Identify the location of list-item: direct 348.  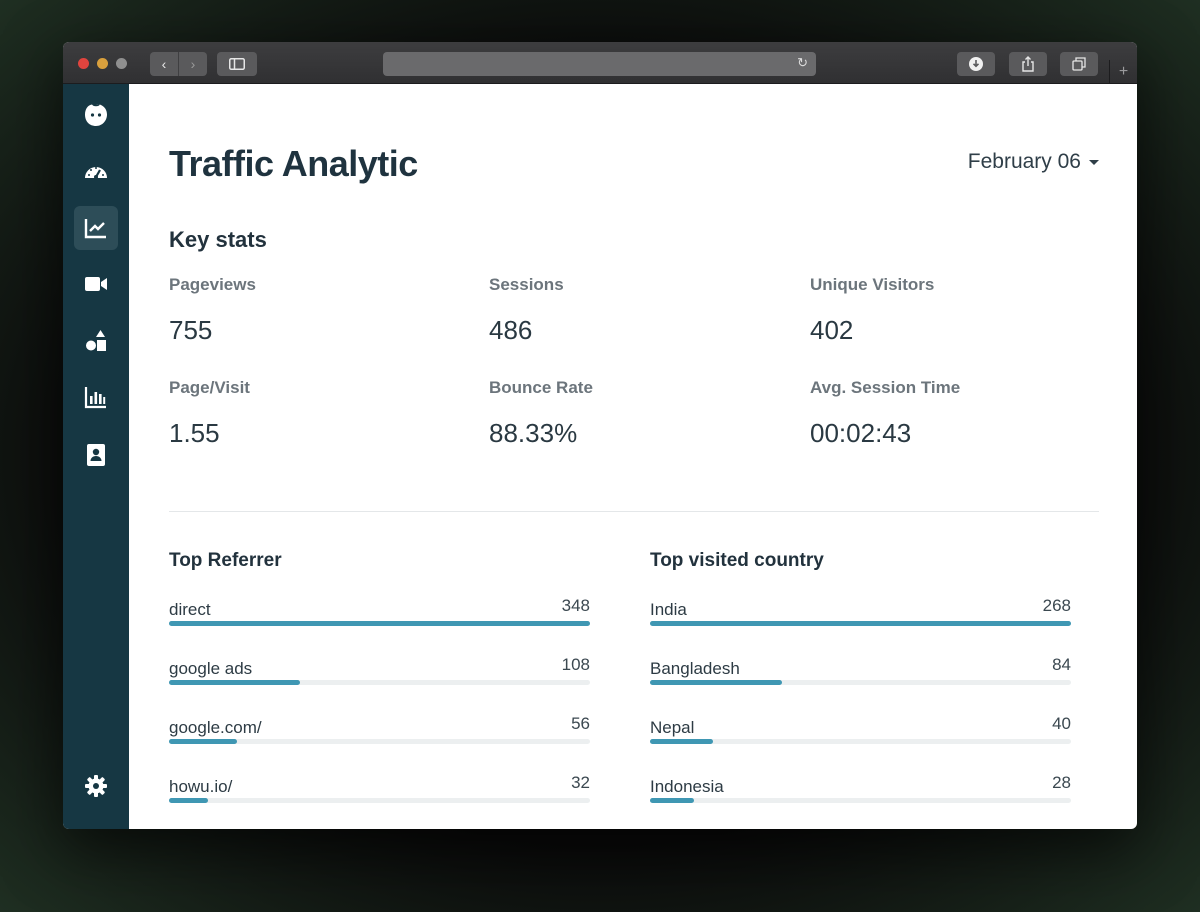
(379, 625).